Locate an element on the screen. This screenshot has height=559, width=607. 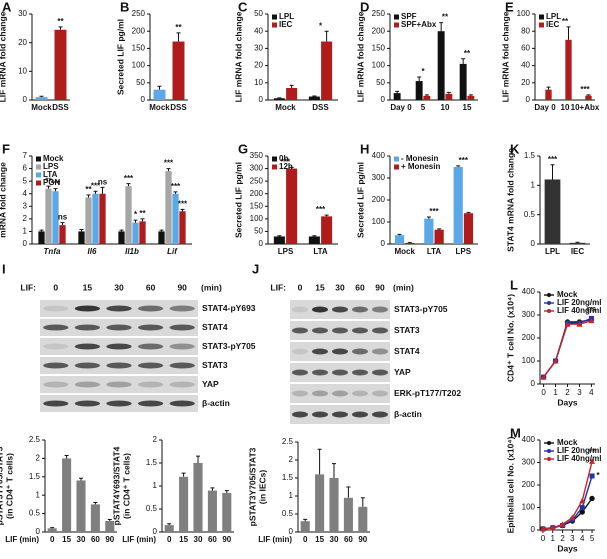
y-tick-label: 7 is located at coordinates (25, 155).